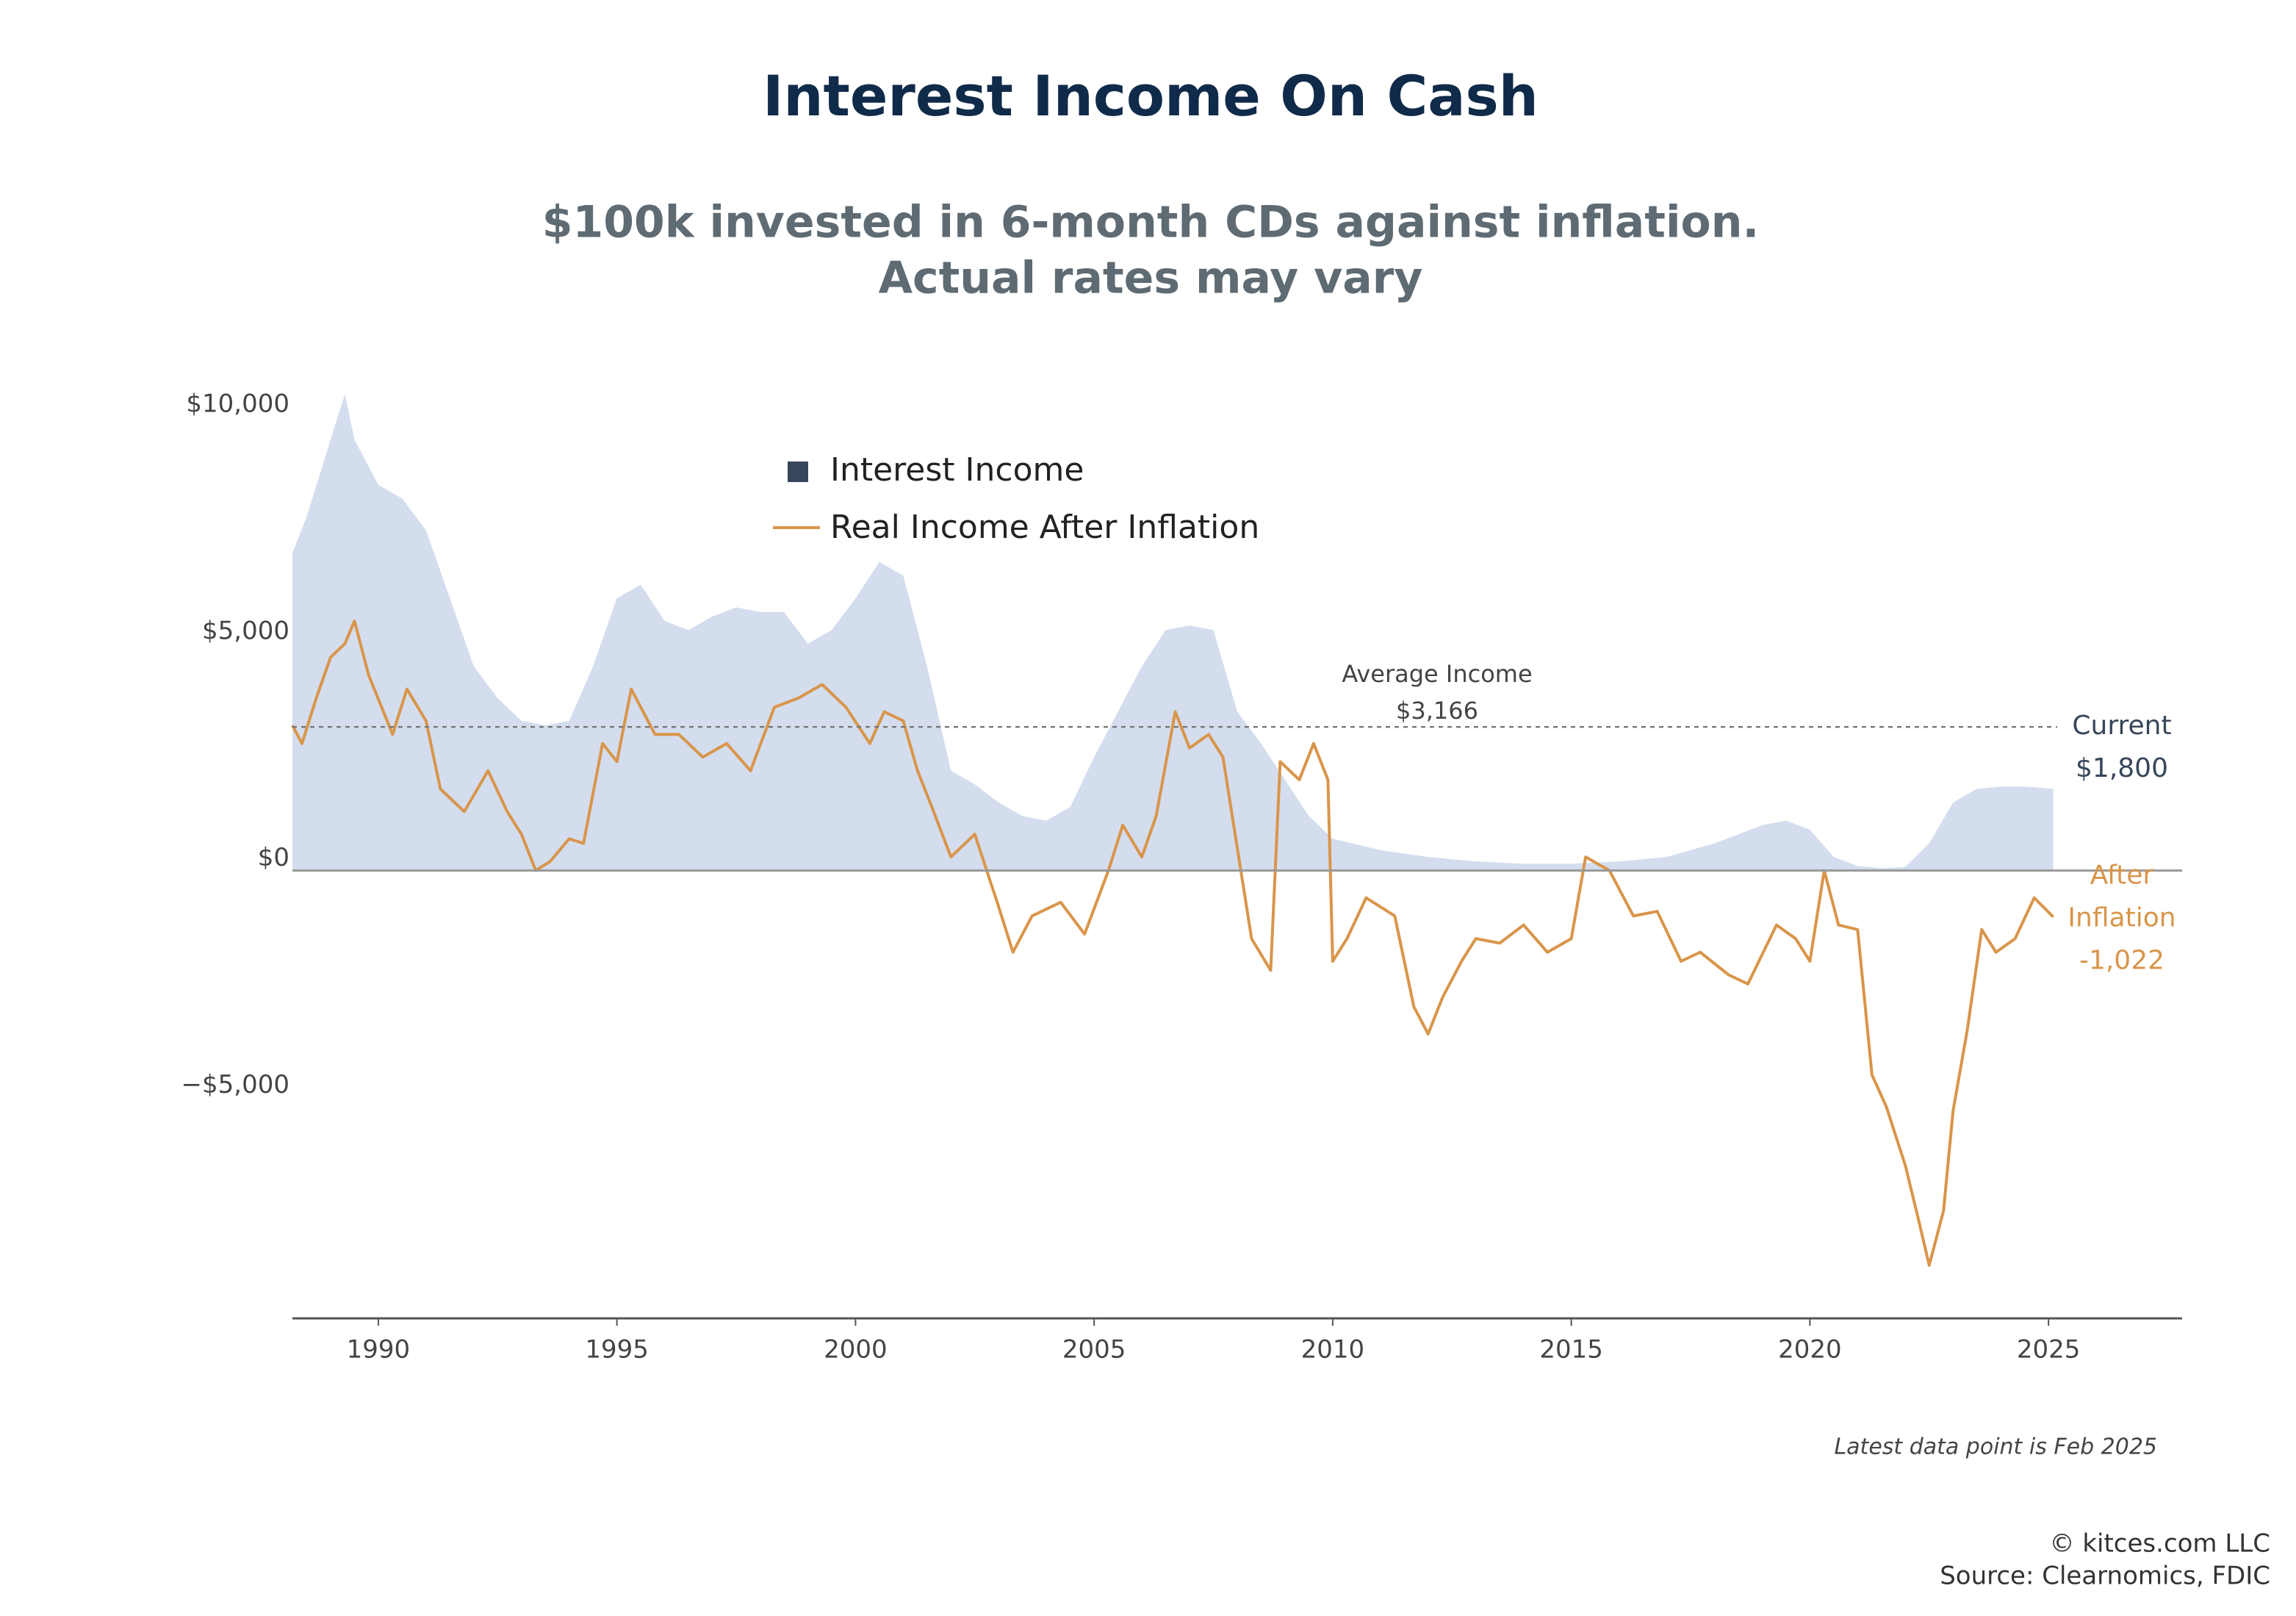 Image resolution: width=2296 pixels, height=1616 pixels. Describe the element at coordinates (2122, 876) in the screenshot. I see `end-label: After` at that location.